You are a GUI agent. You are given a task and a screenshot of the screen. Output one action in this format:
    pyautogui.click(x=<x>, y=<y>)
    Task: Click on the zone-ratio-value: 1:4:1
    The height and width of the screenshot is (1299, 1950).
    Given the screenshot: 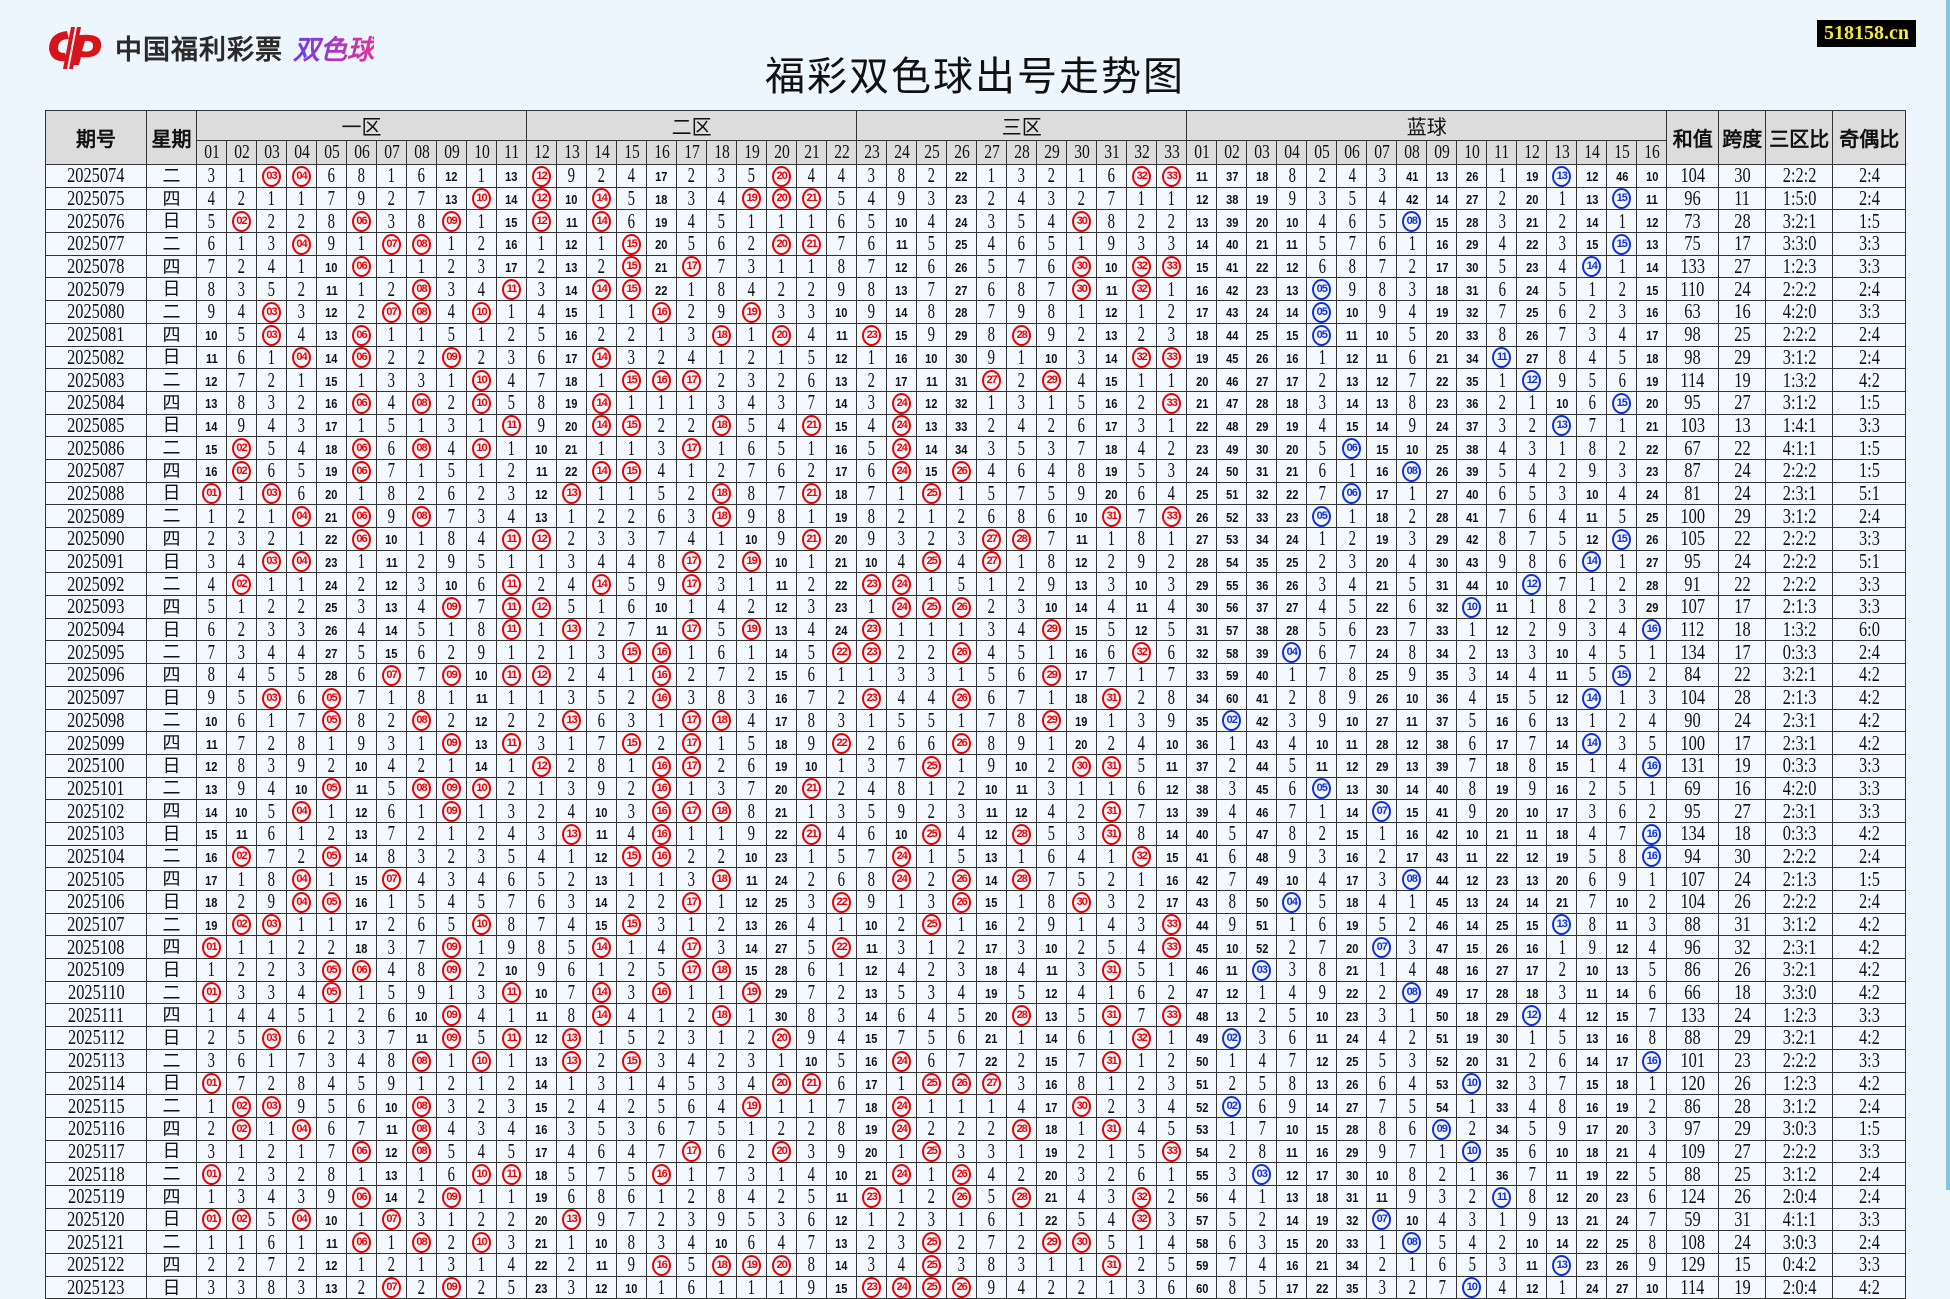 What is the action you would take?
    pyautogui.click(x=1799, y=425)
    